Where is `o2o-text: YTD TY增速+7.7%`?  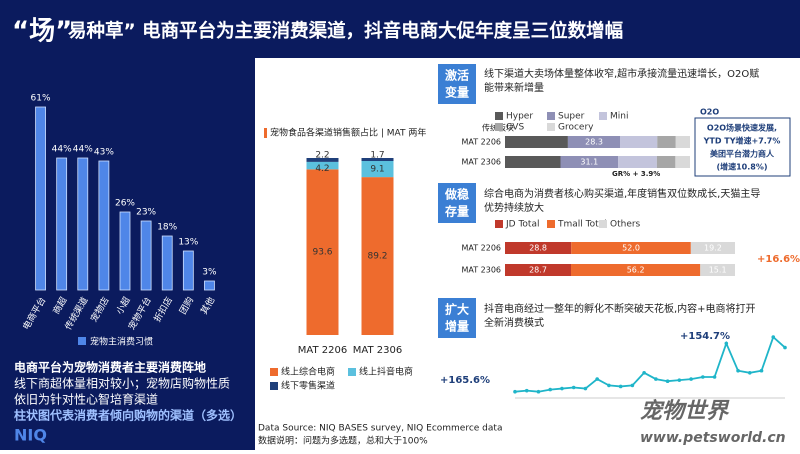 o2o-text: YTD TY增速+7.7% is located at coordinates (742, 141).